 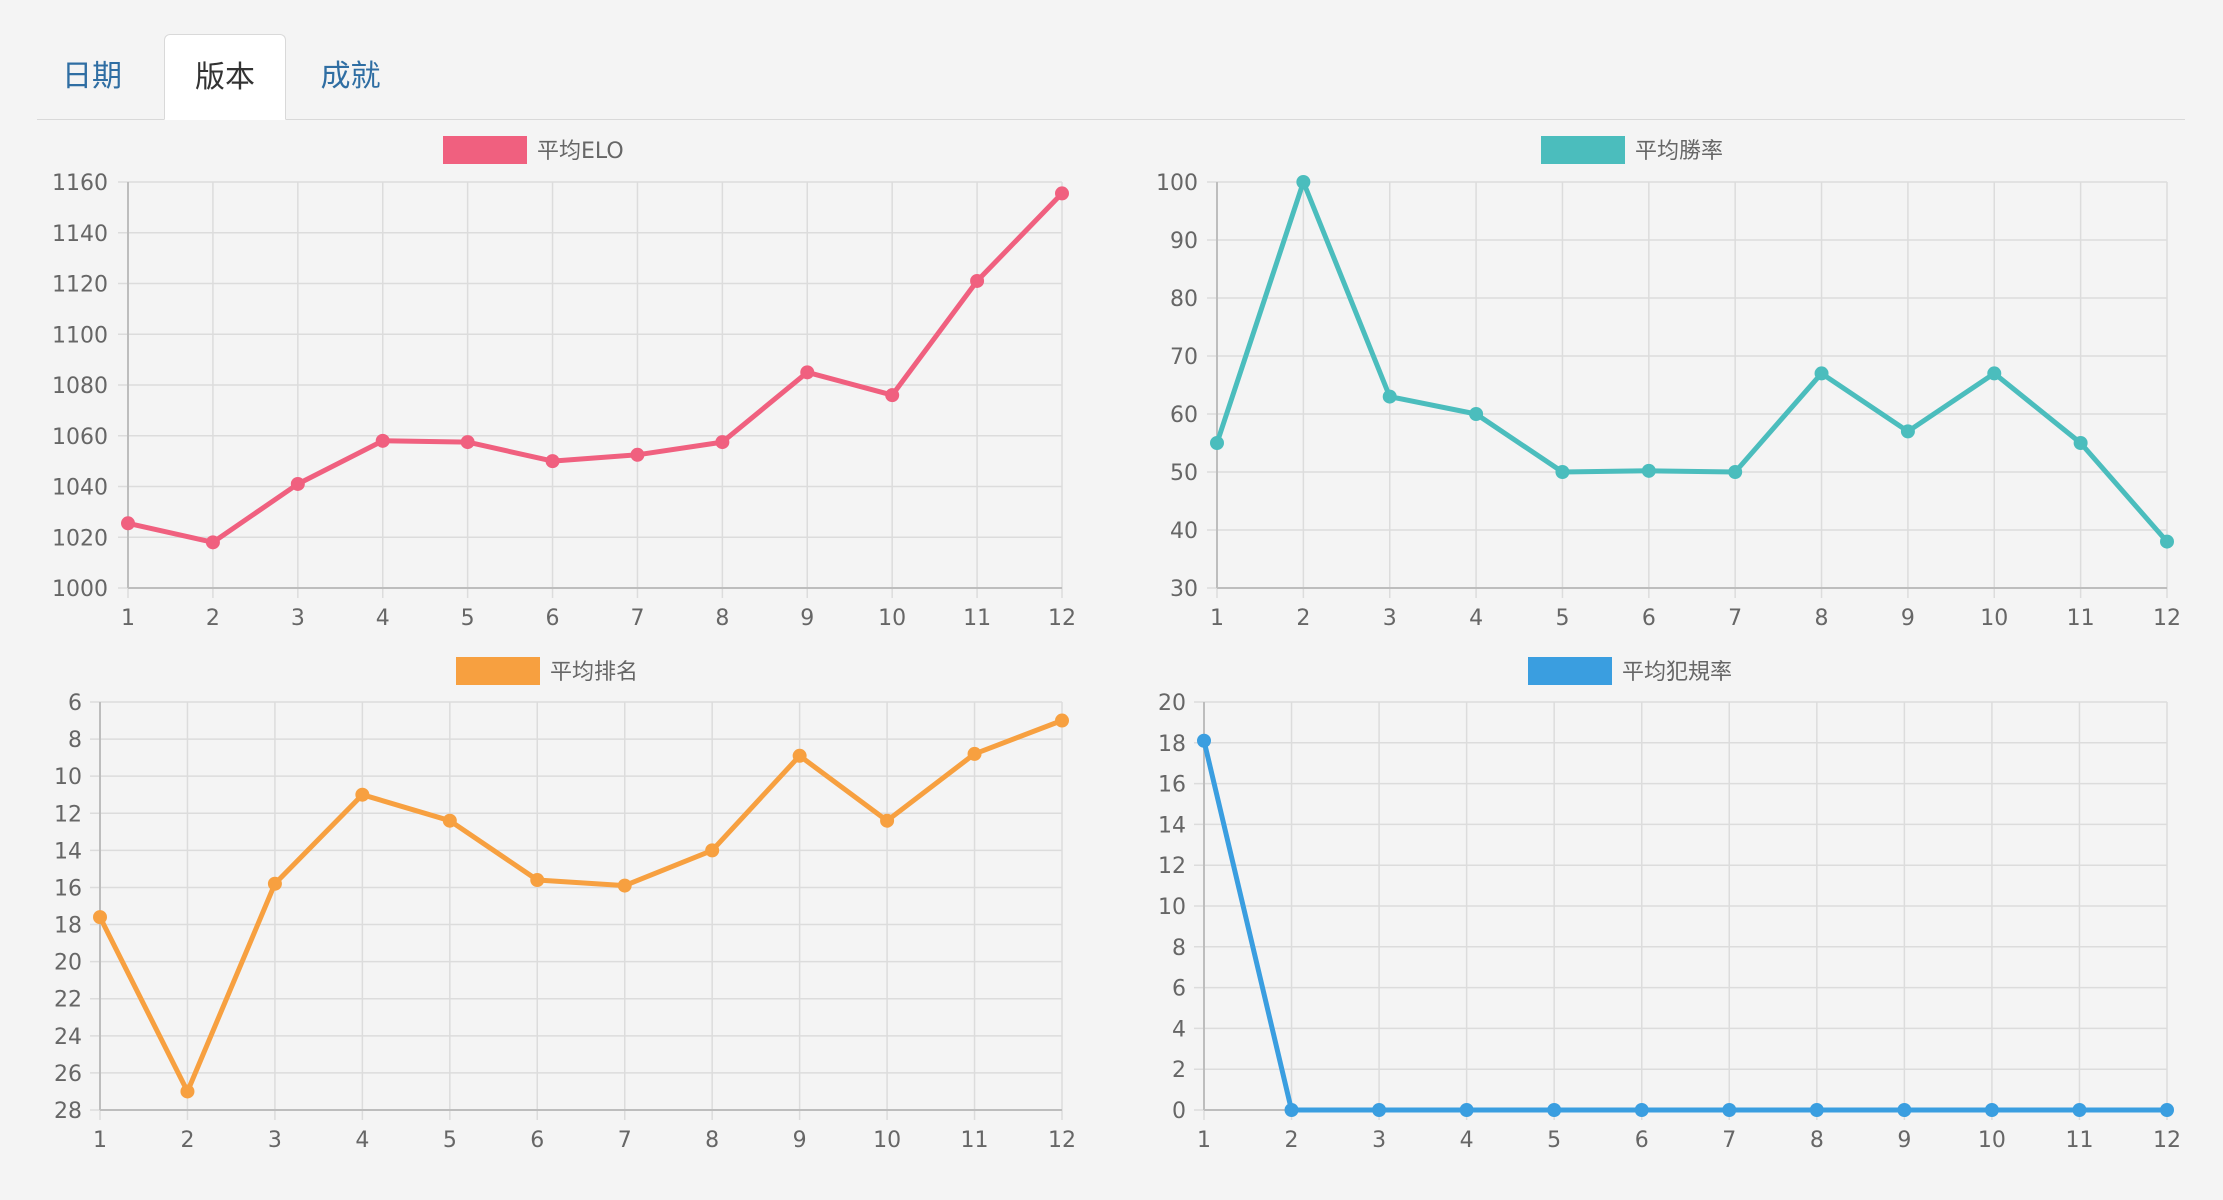 I want to click on y-tick-label: 1020, so click(x=80, y=538).